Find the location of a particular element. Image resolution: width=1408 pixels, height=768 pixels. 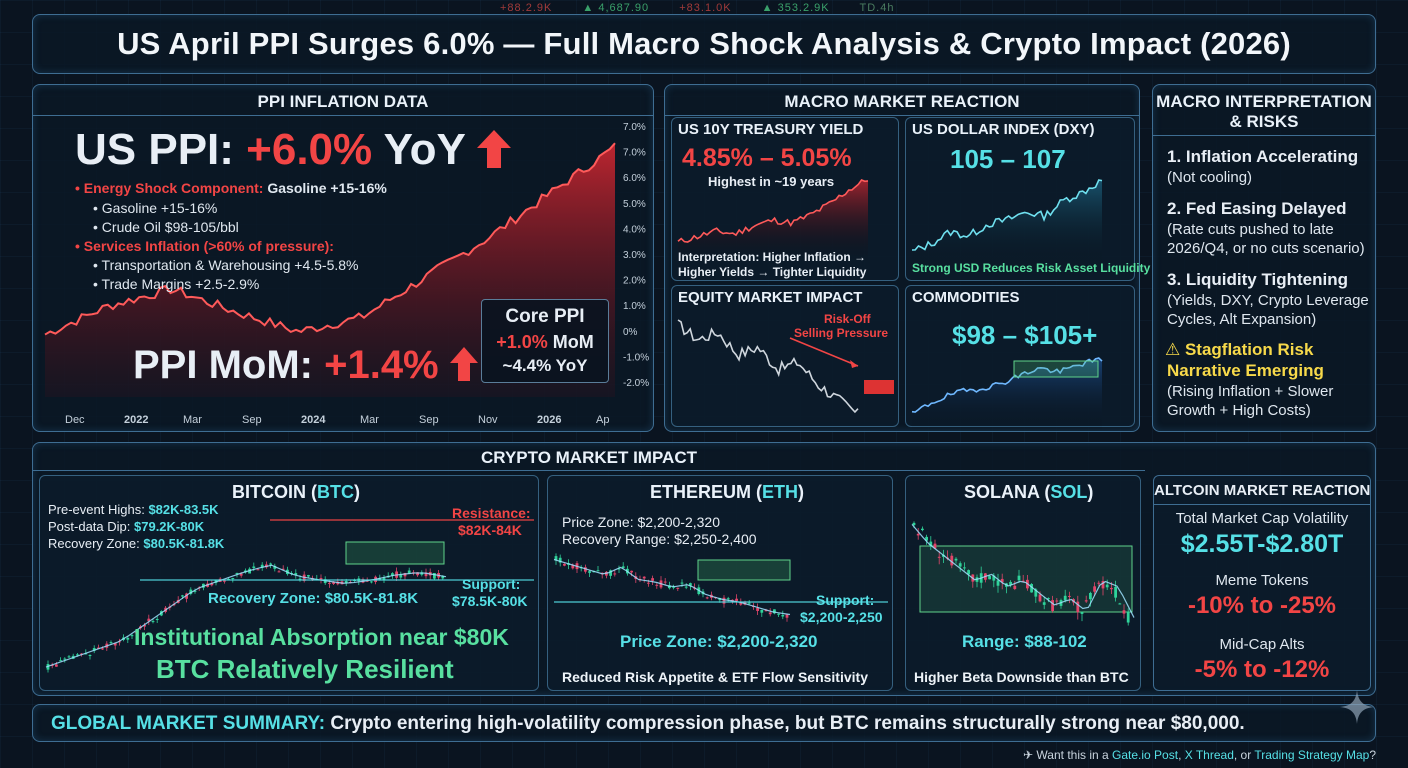

ppi-line is located at coordinates (330, 239).